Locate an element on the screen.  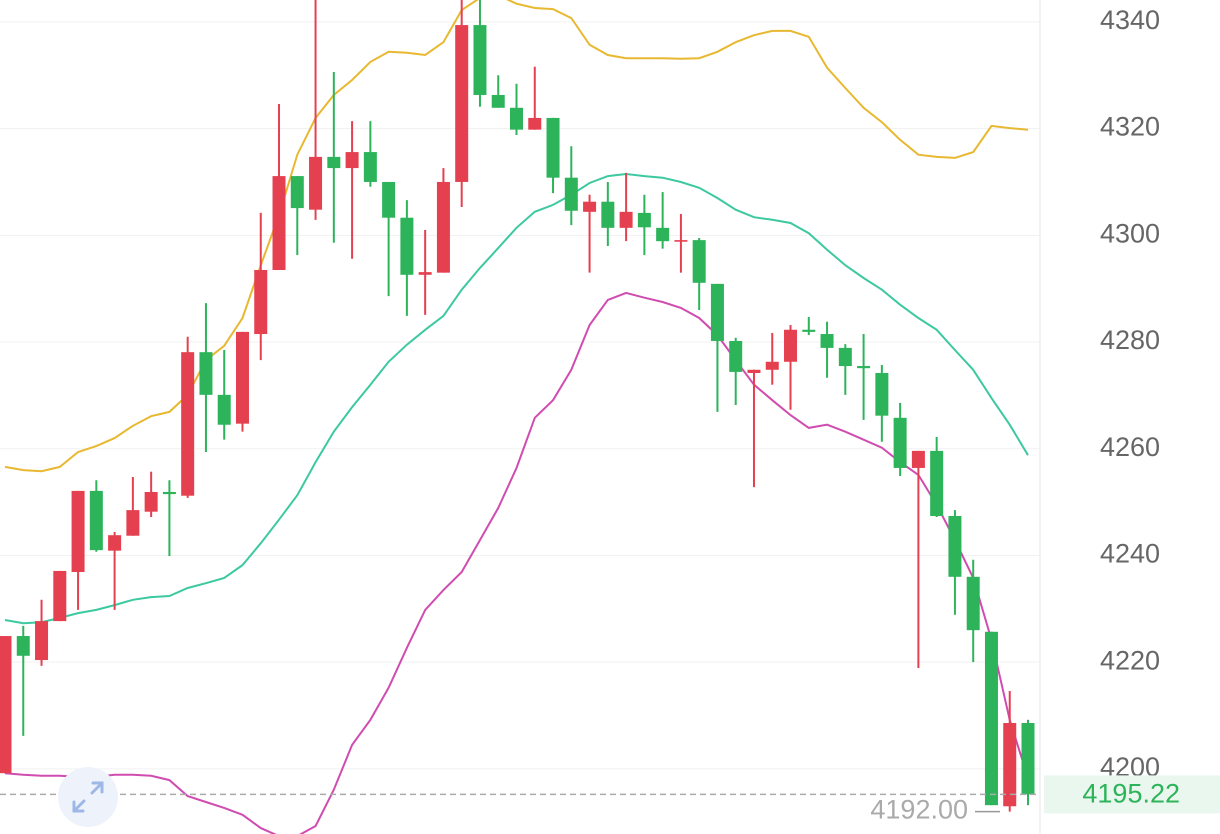
y-tick-label: 4280 is located at coordinates (1130, 340).